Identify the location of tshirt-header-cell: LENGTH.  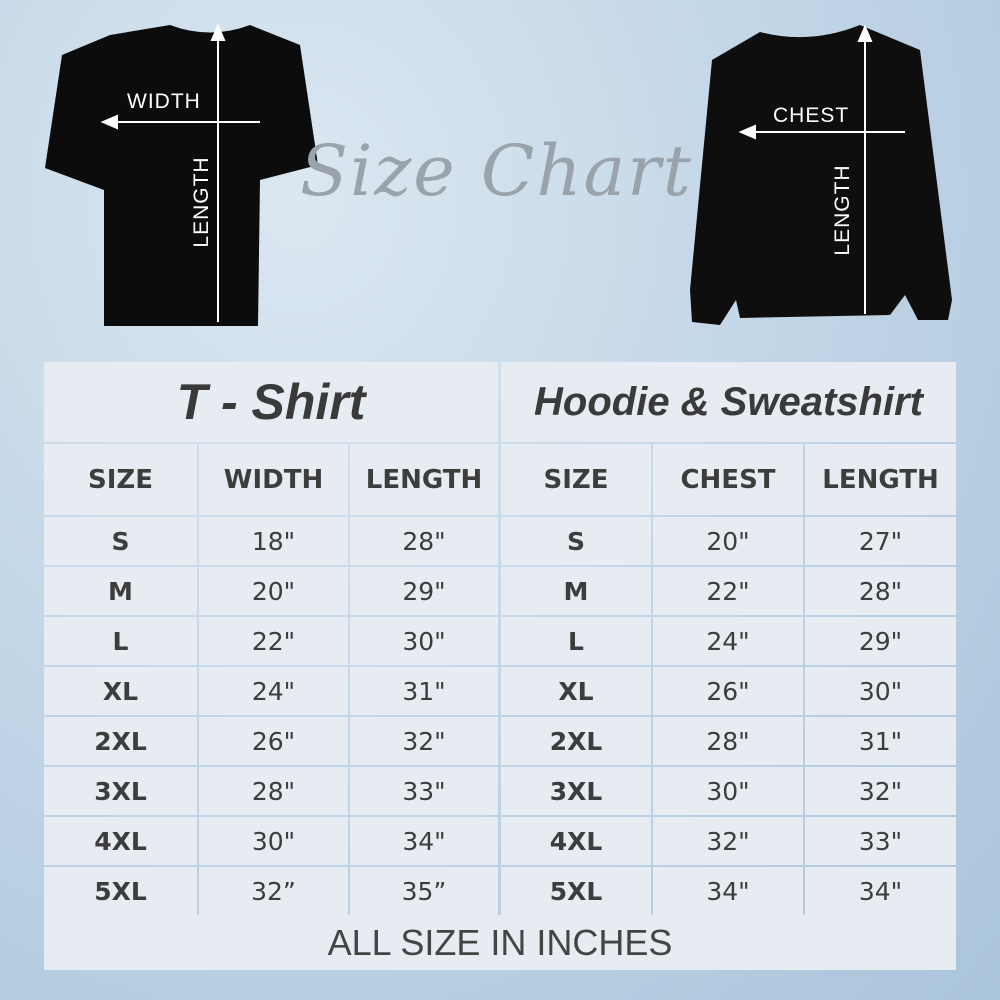
(424, 479).